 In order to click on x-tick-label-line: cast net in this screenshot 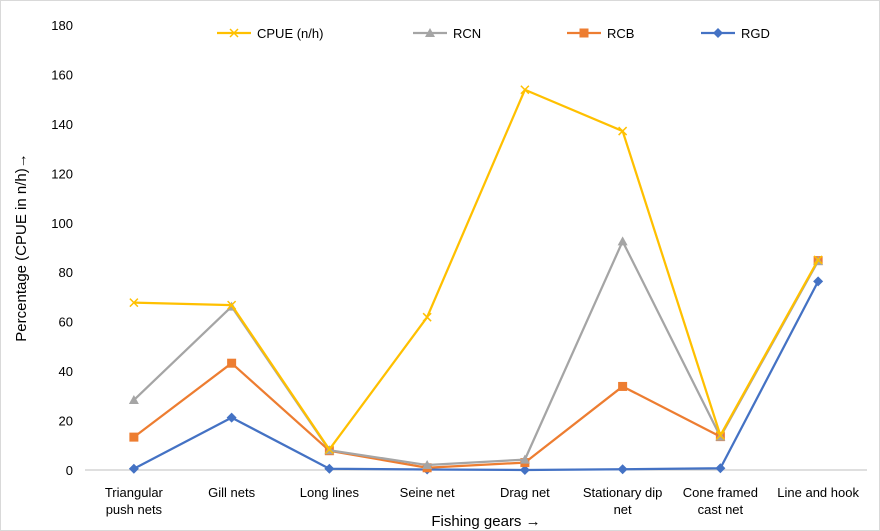, I will do `click(721, 509)`.